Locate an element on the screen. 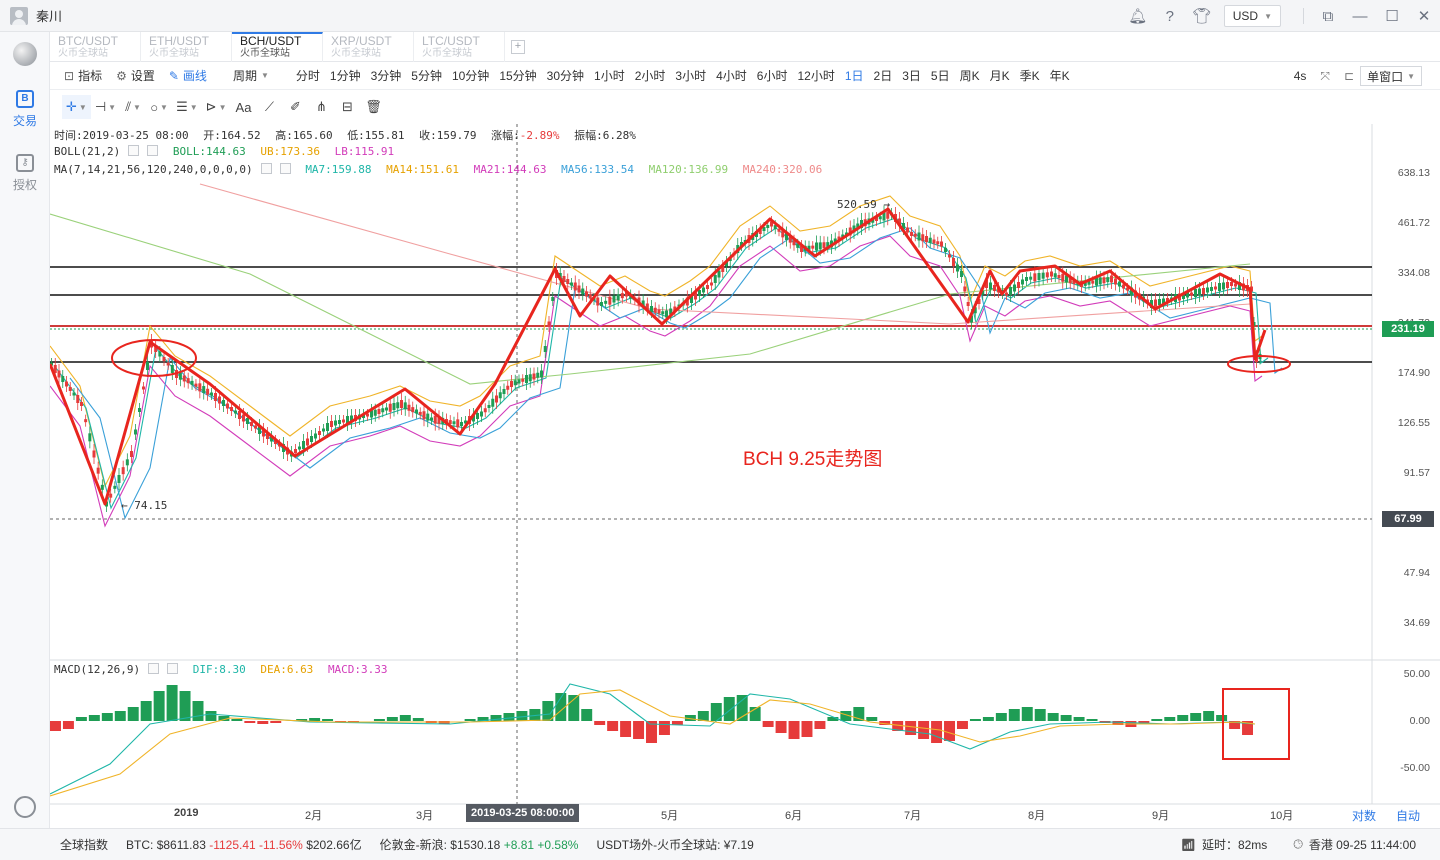 The image size is (1440, 860). period-option: 6小时 is located at coordinates (772, 76).